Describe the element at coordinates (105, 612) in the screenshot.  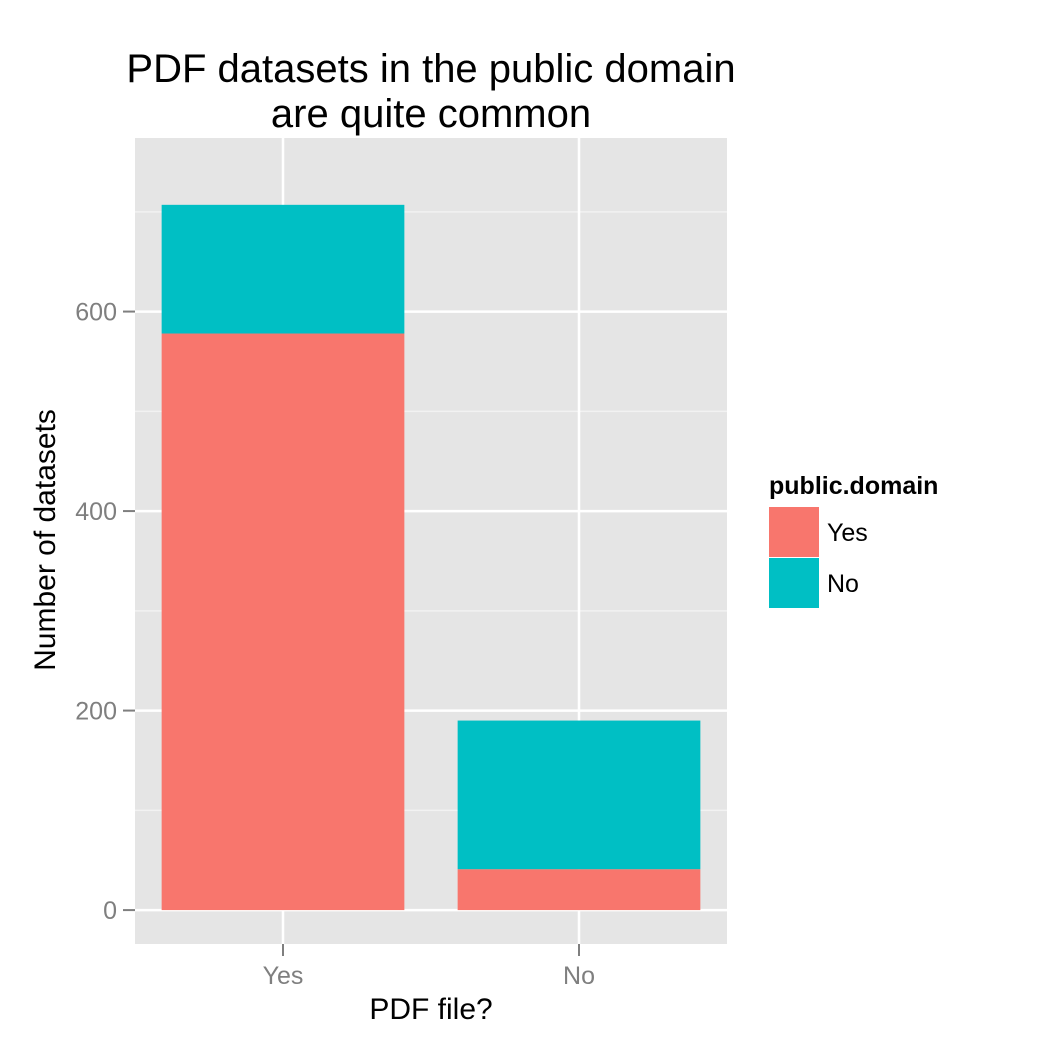
I see `y-axis: 0 200 400 600` at that location.